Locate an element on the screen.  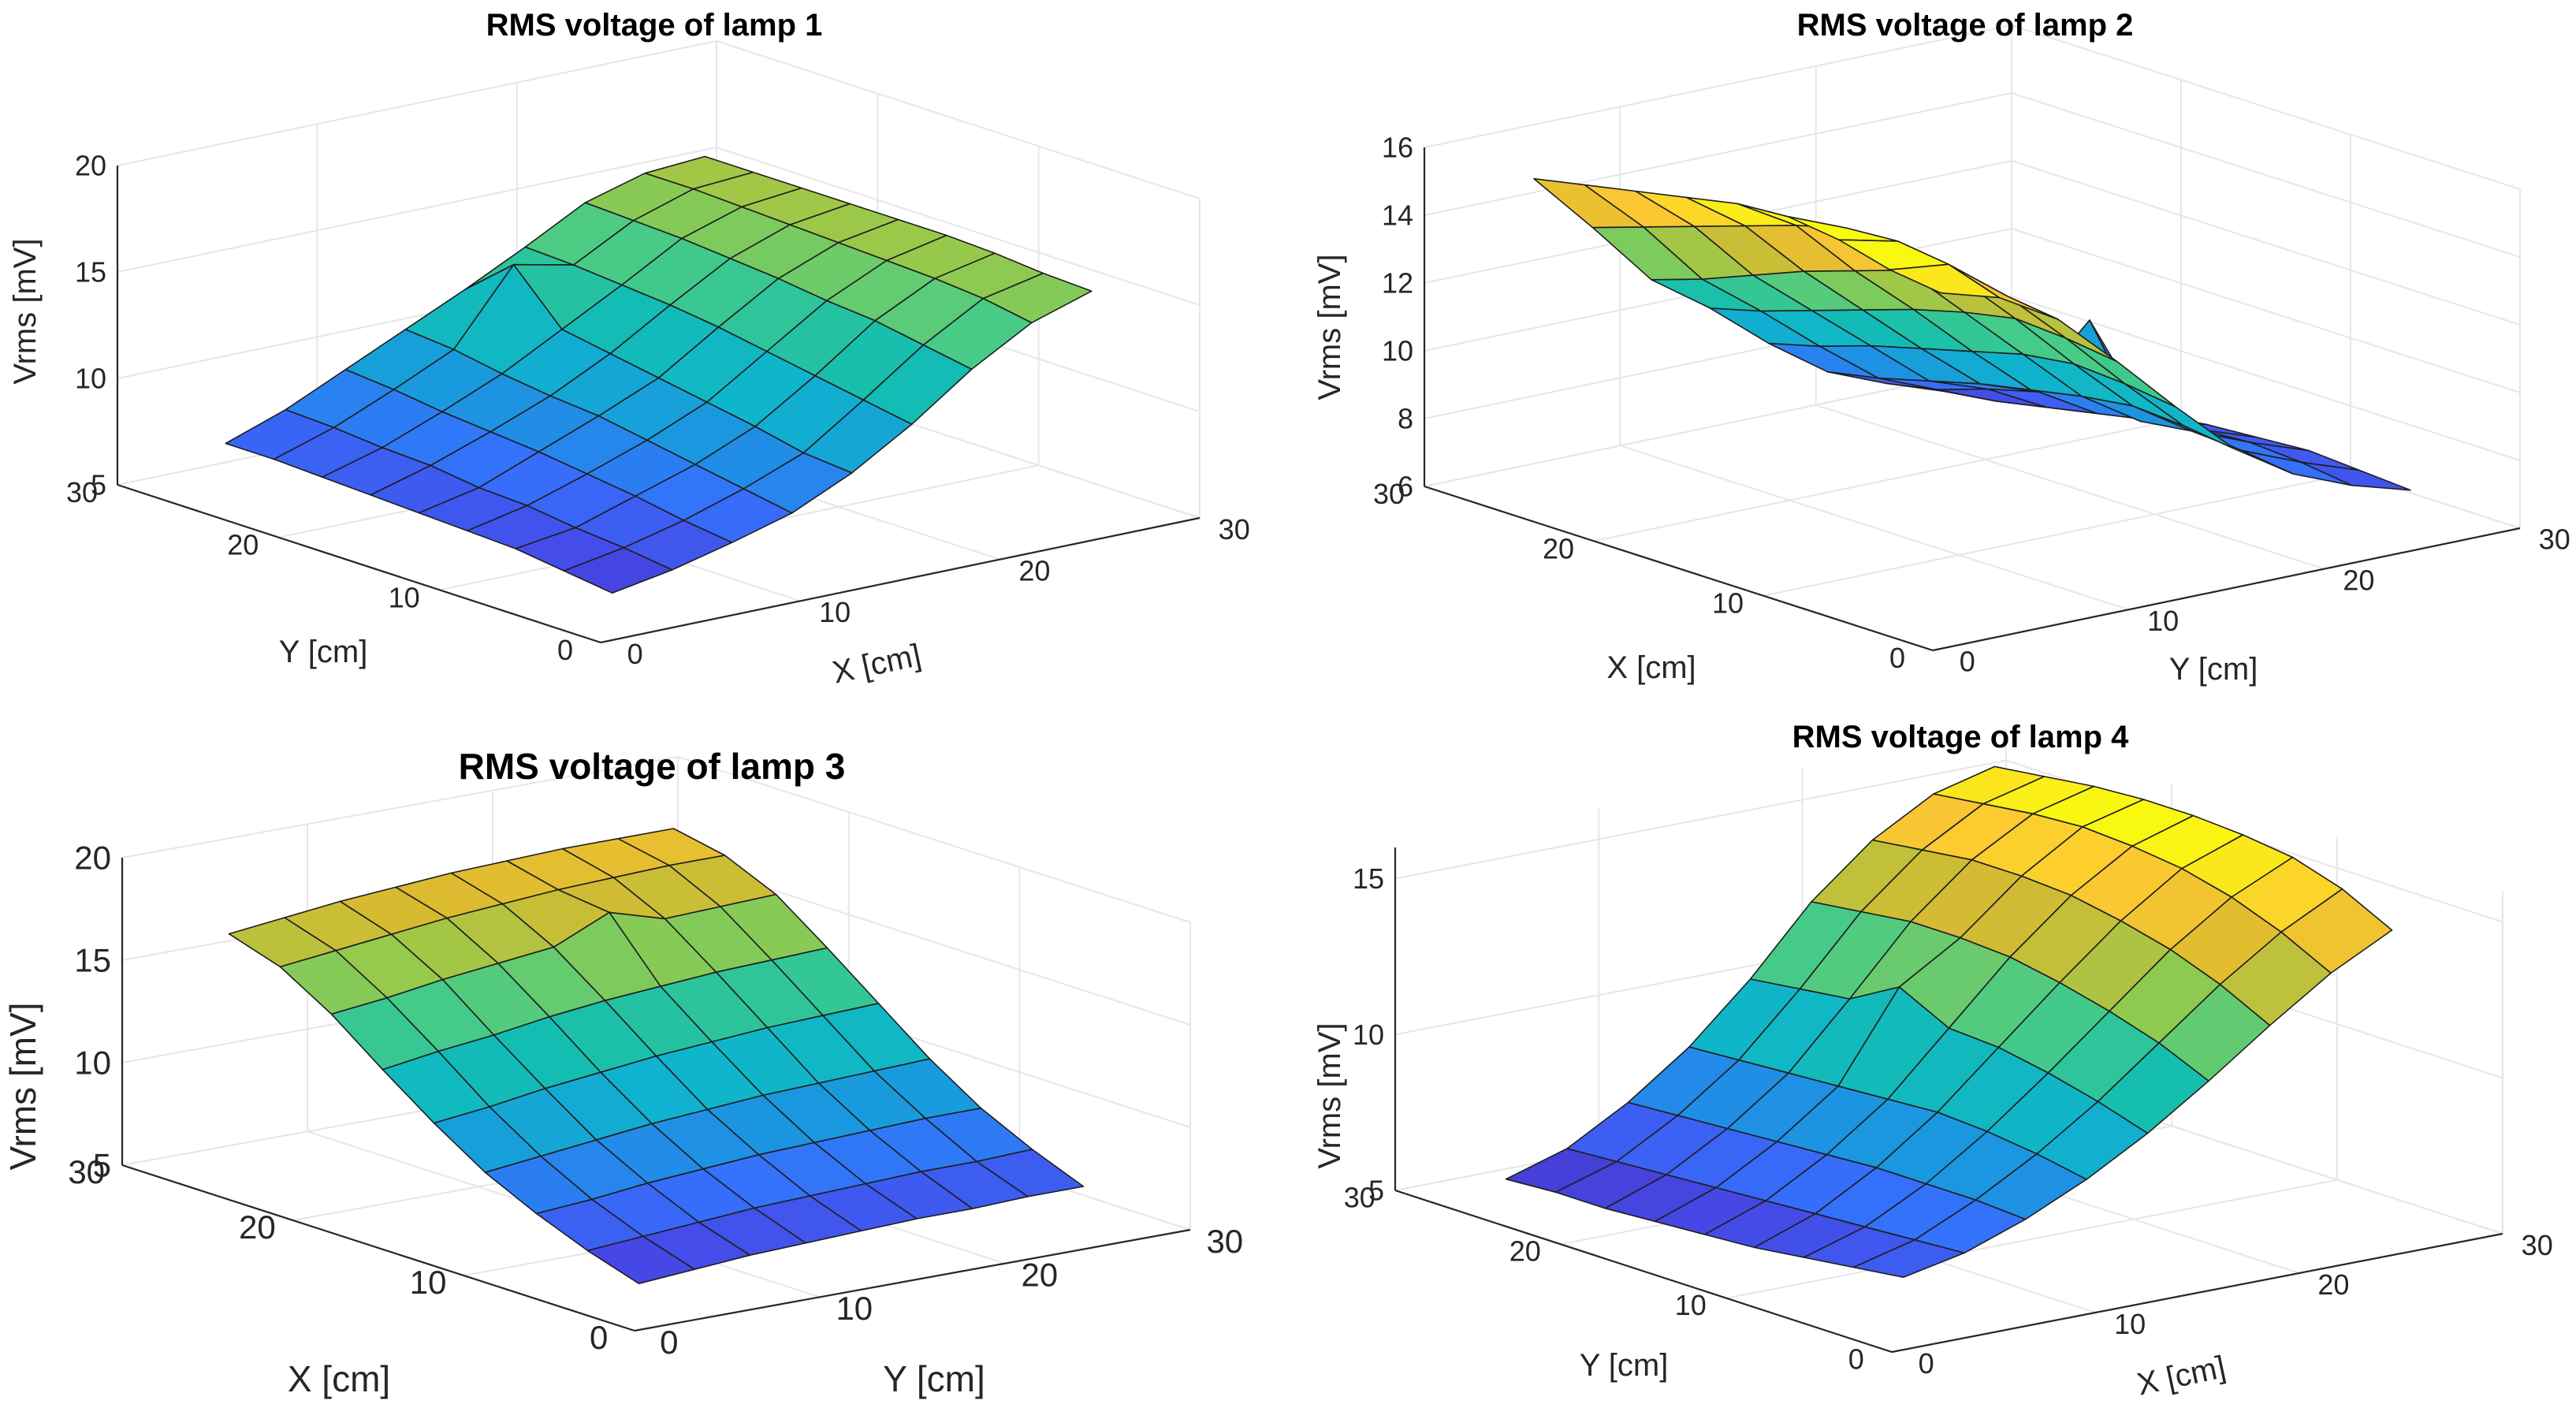
chart-title: RMS voltage of lamp 4 is located at coordinates (1960, 737).